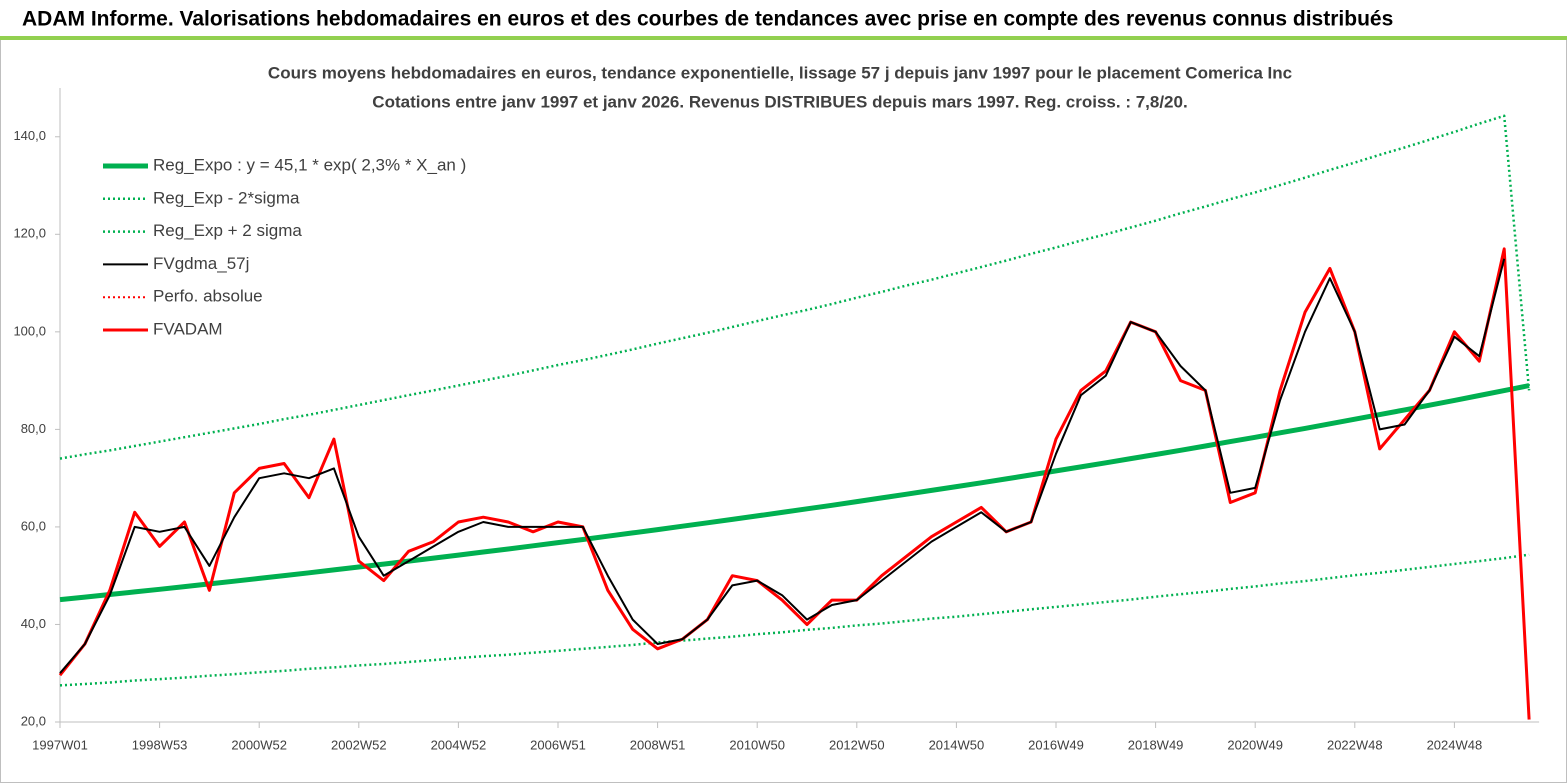 The width and height of the screenshot is (1567, 783). What do you see at coordinates (33, 525) in the screenshot?
I see `y-tick-label: 60,0` at bounding box center [33, 525].